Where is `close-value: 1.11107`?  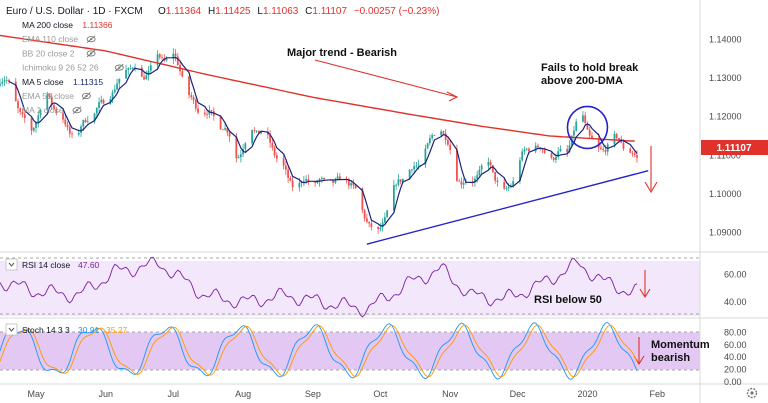 close-value: 1.11107 is located at coordinates (329, 11).